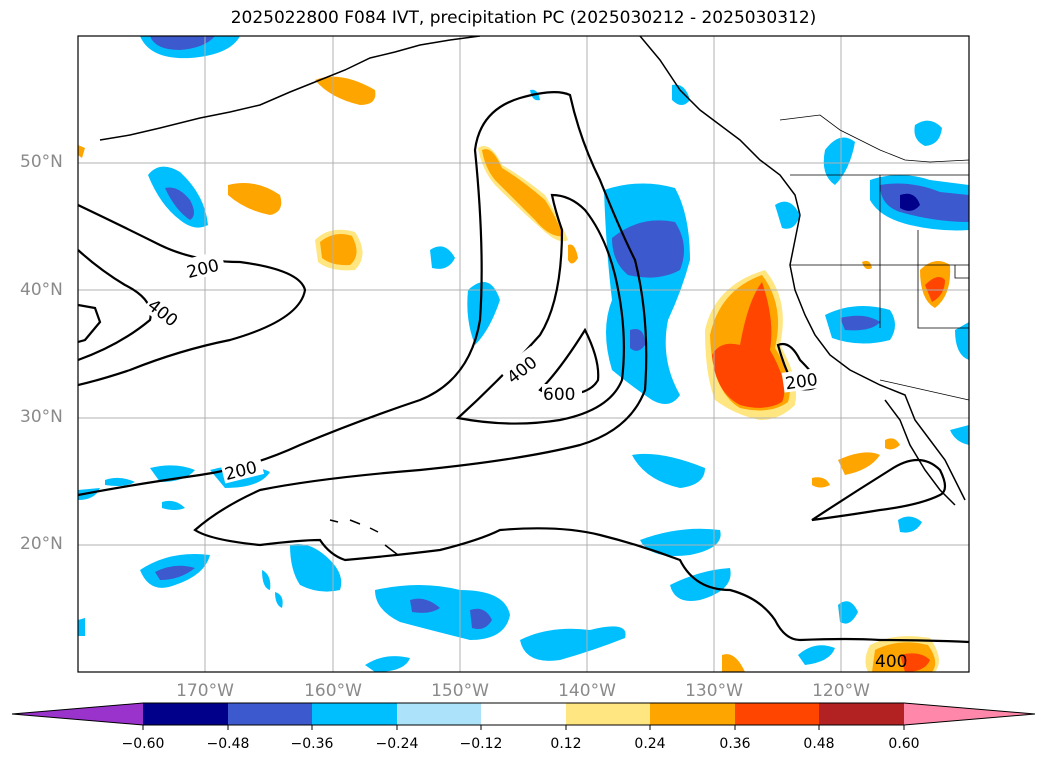 Image resolution: width=1047 pixels, height=765 pixels. What do you see at coordinates (523, 727) in the screenshot?
I see `colorbar-ticks` at bounding box center [523, 727].